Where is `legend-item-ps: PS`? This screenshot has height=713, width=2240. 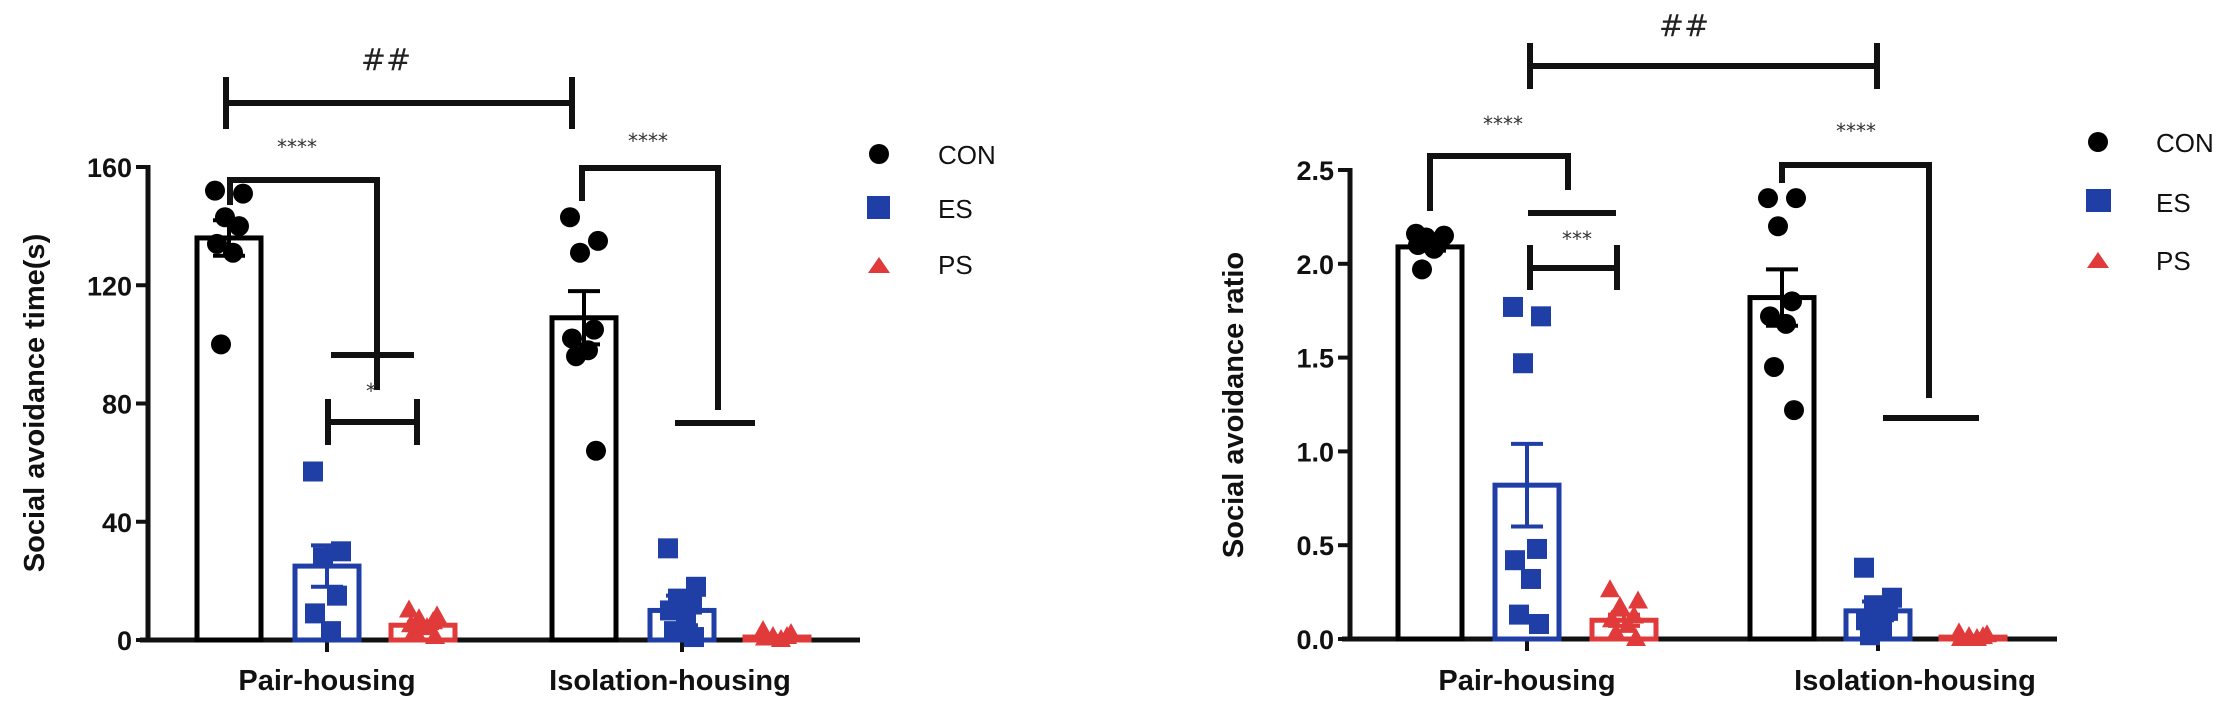
legend-item-ps: PS is located at coordinates (920, 265).